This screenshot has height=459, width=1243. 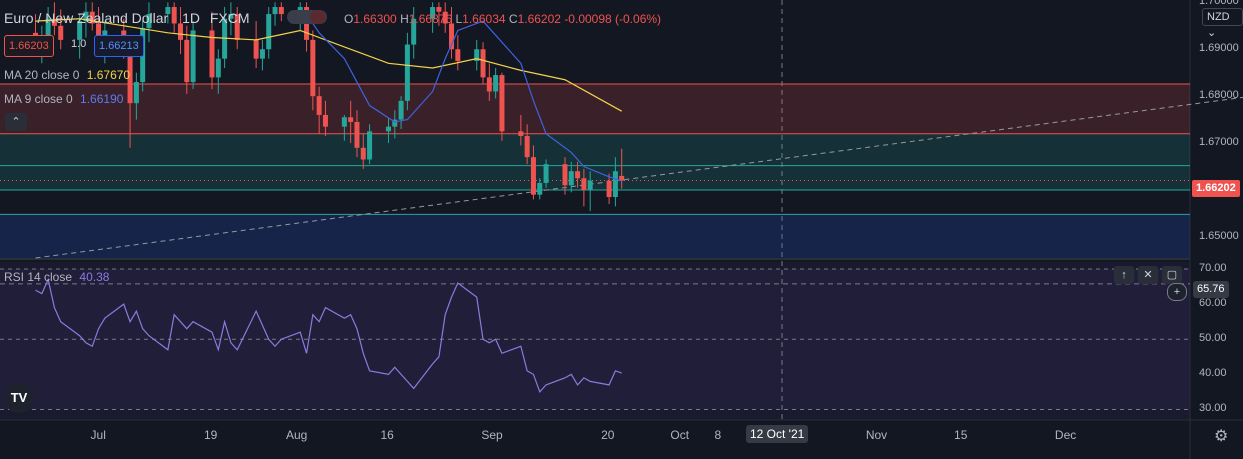 I want to click on open-value: 1.66300, so click(x=375, y=19).